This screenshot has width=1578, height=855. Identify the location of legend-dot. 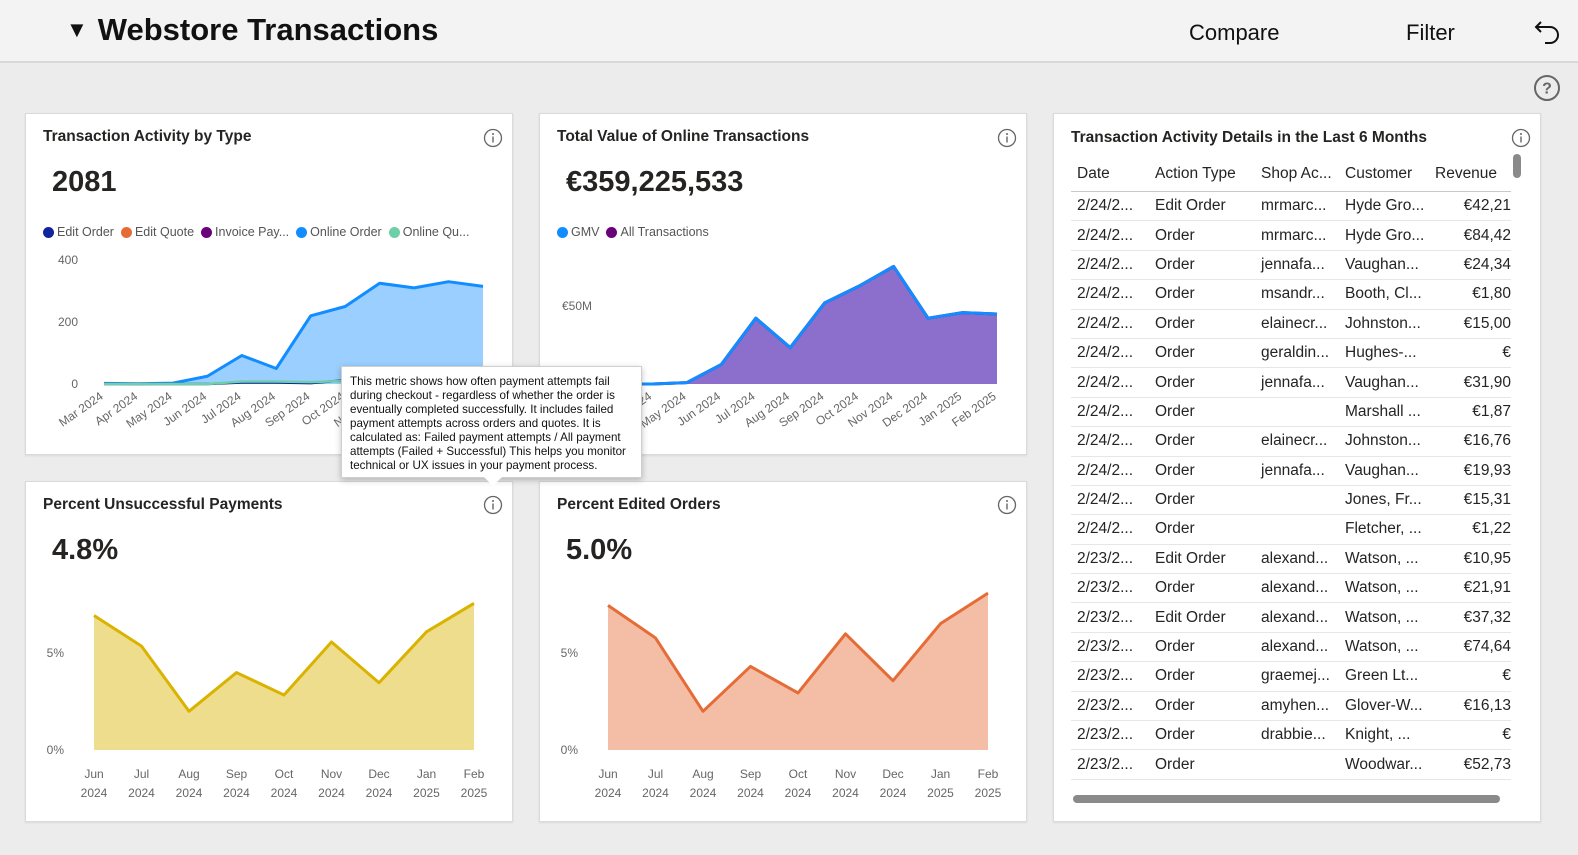
(562, 232).